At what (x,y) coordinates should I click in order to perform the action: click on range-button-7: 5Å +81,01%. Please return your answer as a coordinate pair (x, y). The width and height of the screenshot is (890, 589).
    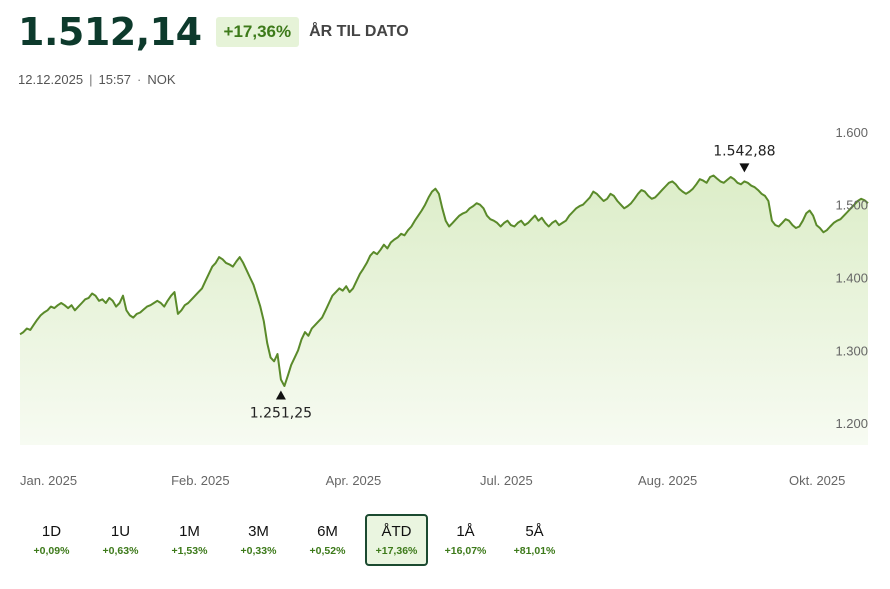
    Looking at the image, I should click on (534, 540).